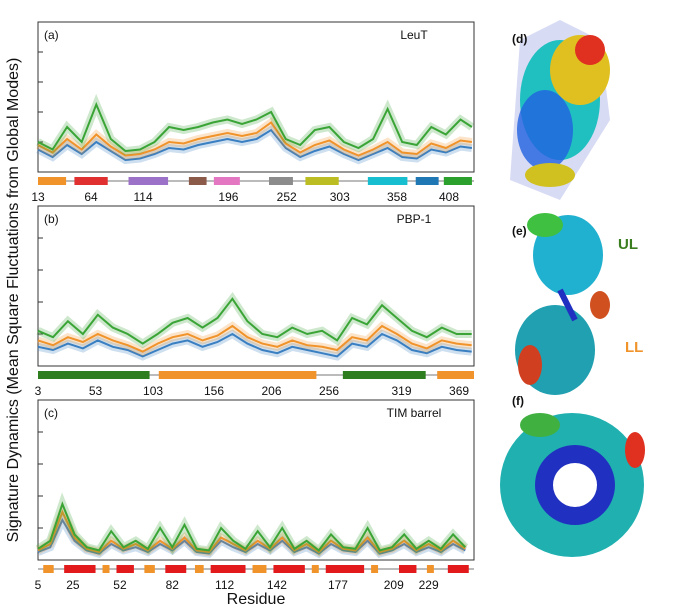 The width and height of the screenshot is (680, 613). What do you see at coordinates (429, 585) in the screenshot?
I see `x-tick-label: 229` at bounding box center [429, 585].